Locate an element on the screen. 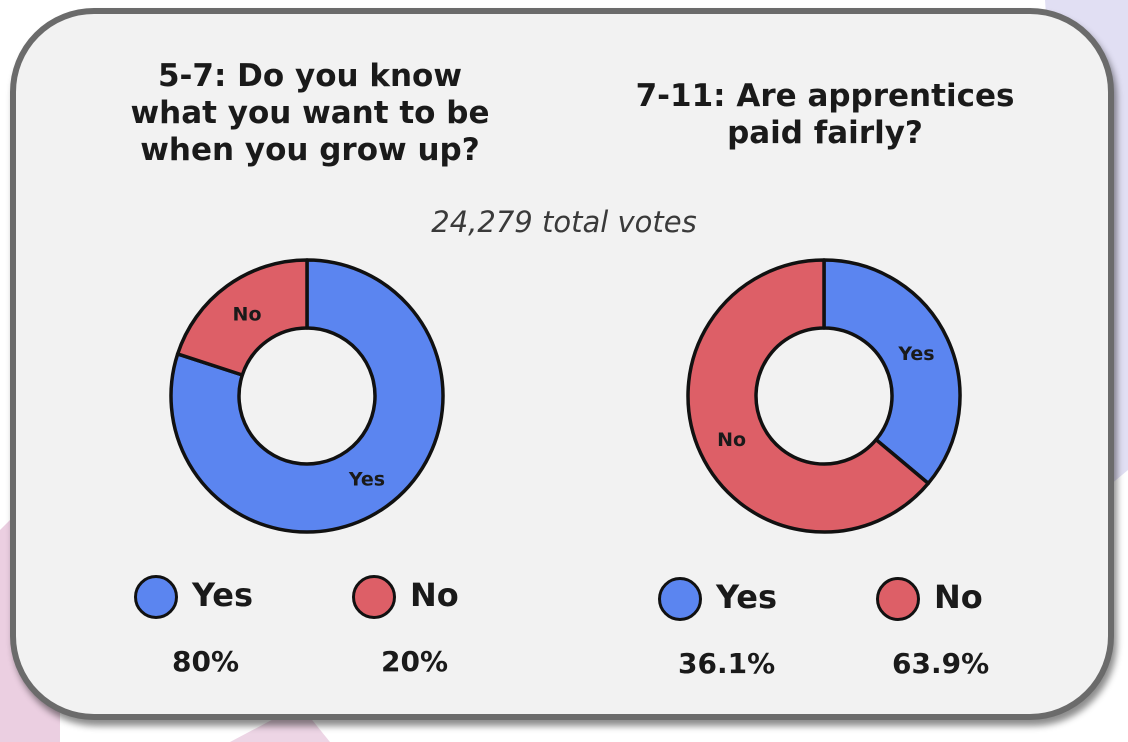  donut-chart-2: Yes No is located at coordinates (824, 396).